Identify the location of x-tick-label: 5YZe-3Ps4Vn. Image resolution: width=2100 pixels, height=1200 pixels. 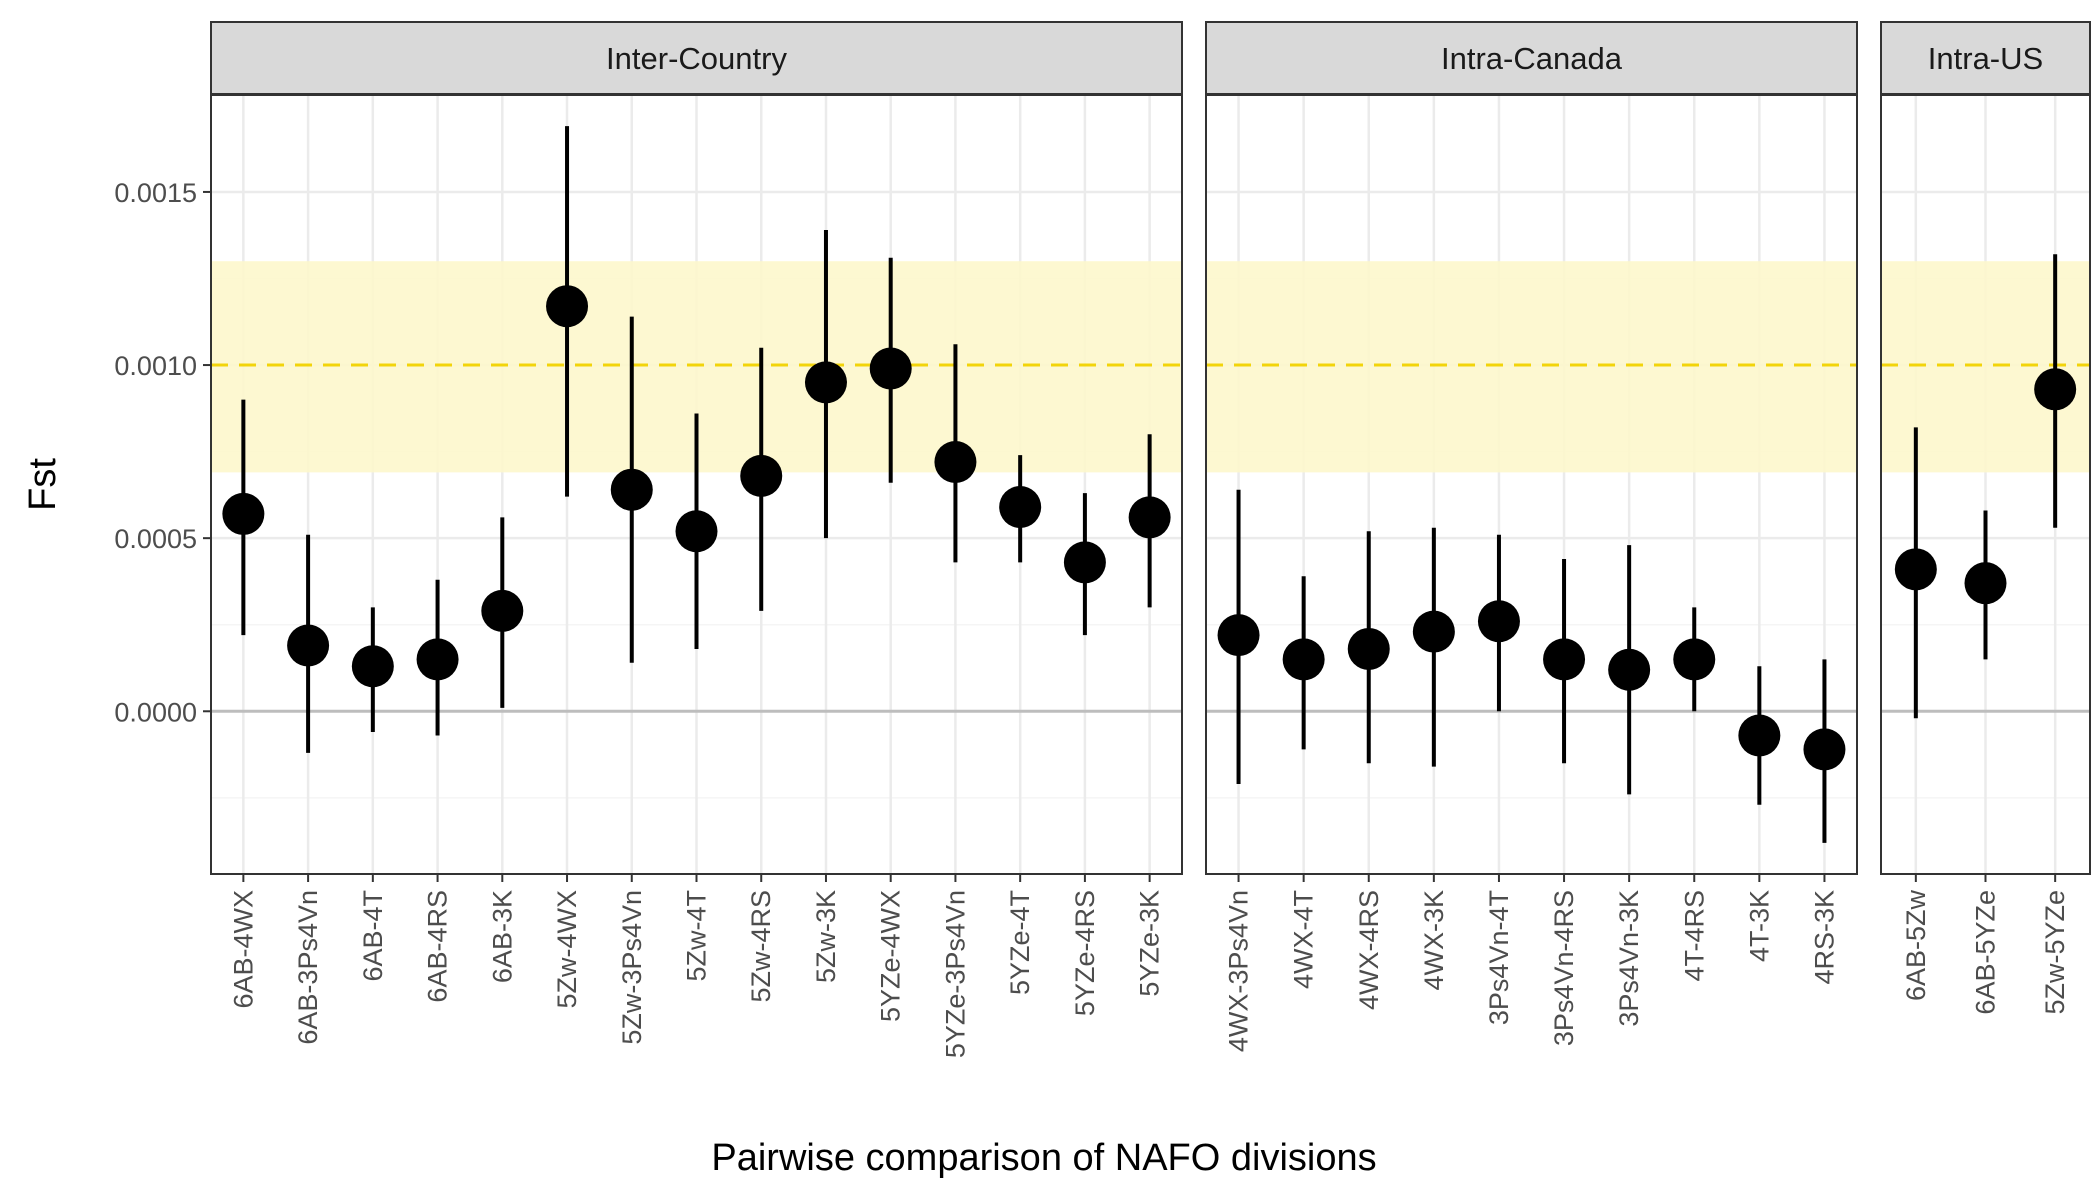
(955, 974).